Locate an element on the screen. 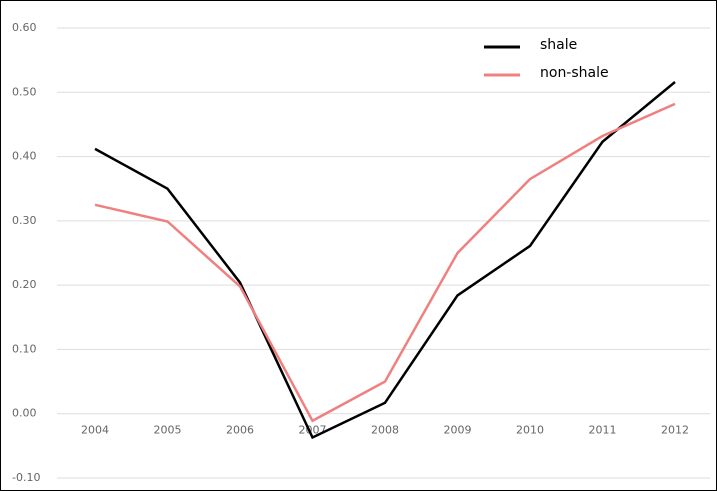 This screenshot has width=717, height=491. y-tick-label: 0.50 is located at coordinates (24, 91).